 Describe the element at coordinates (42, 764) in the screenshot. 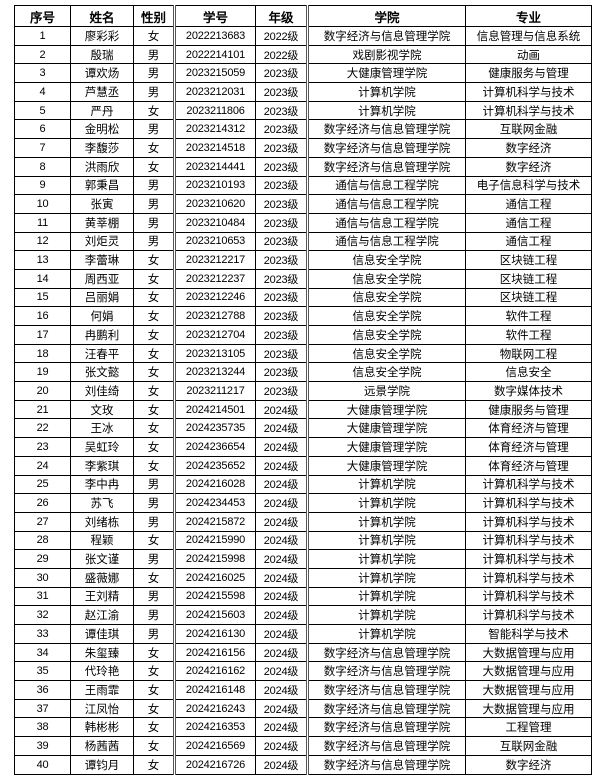

I see `cell-index: 40` at that location.